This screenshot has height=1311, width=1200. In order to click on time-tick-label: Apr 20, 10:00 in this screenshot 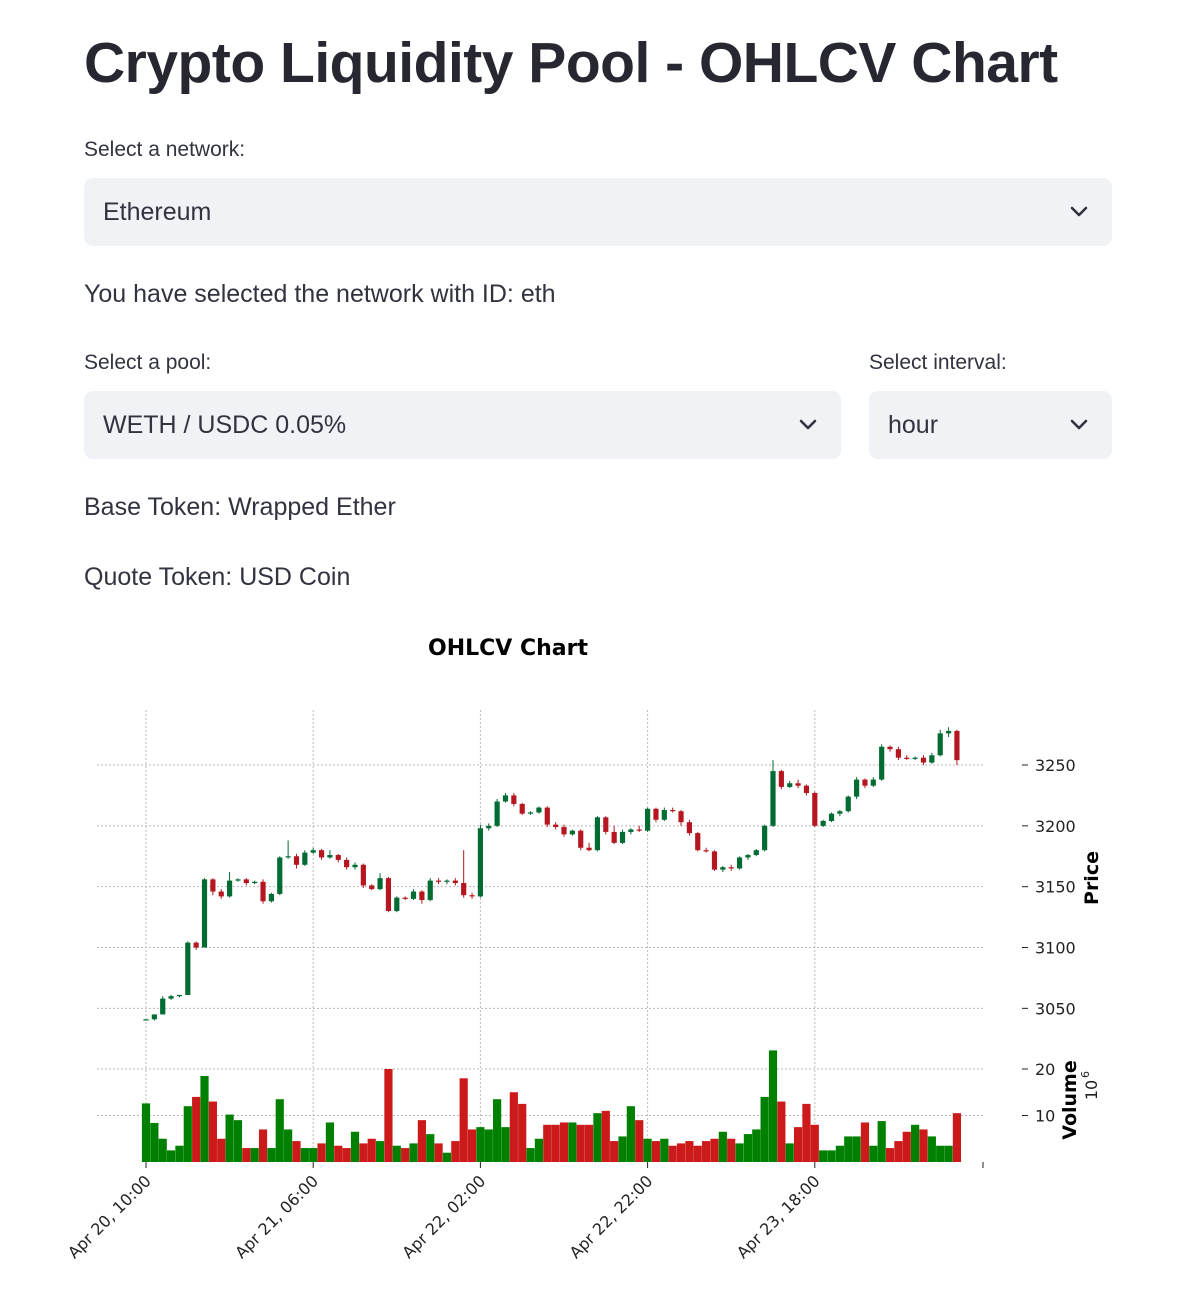, I will do `click(109, 1216)`.